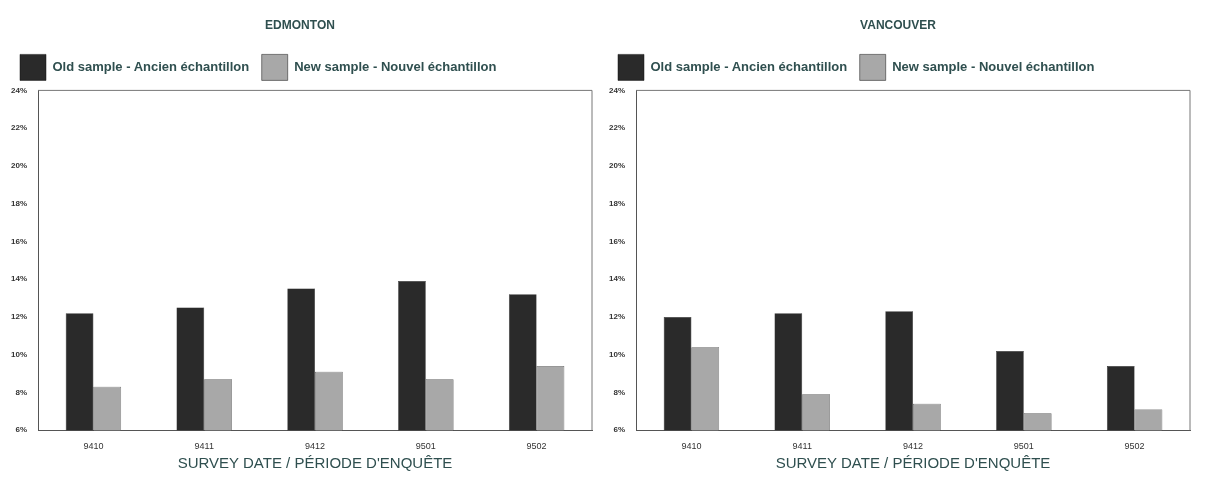 Image resolution: width=1214 pixels, height=483 pixels. Describe the element at coordinates (898, 24) in the screenshot. I see `chart-title: VANCOUVER` at that location.